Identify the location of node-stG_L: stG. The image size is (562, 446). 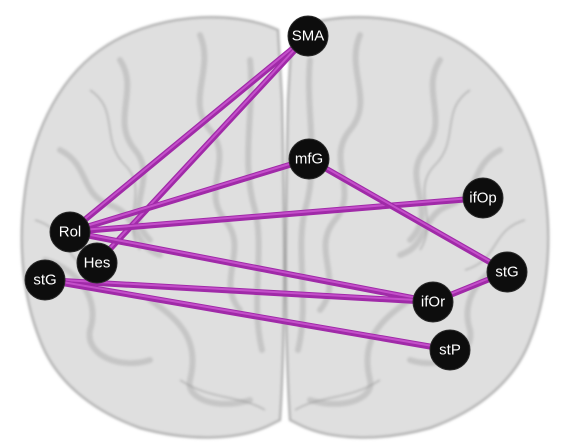
(45, 280).